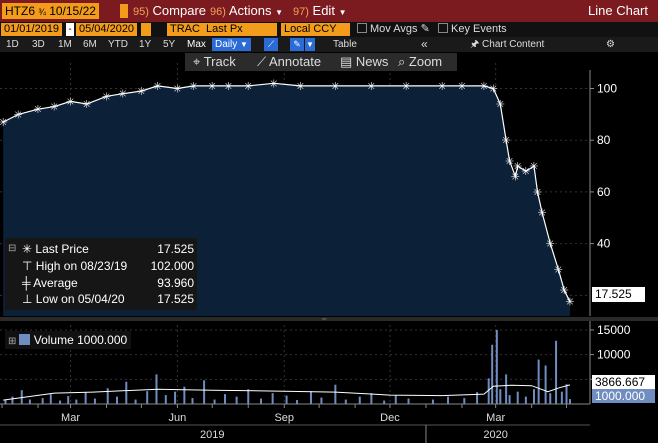  What do you see at coordinates (320, 10) in the screenshot?
I see `edit-button: 97) Edit ▼` at bounding box center [320, 10].